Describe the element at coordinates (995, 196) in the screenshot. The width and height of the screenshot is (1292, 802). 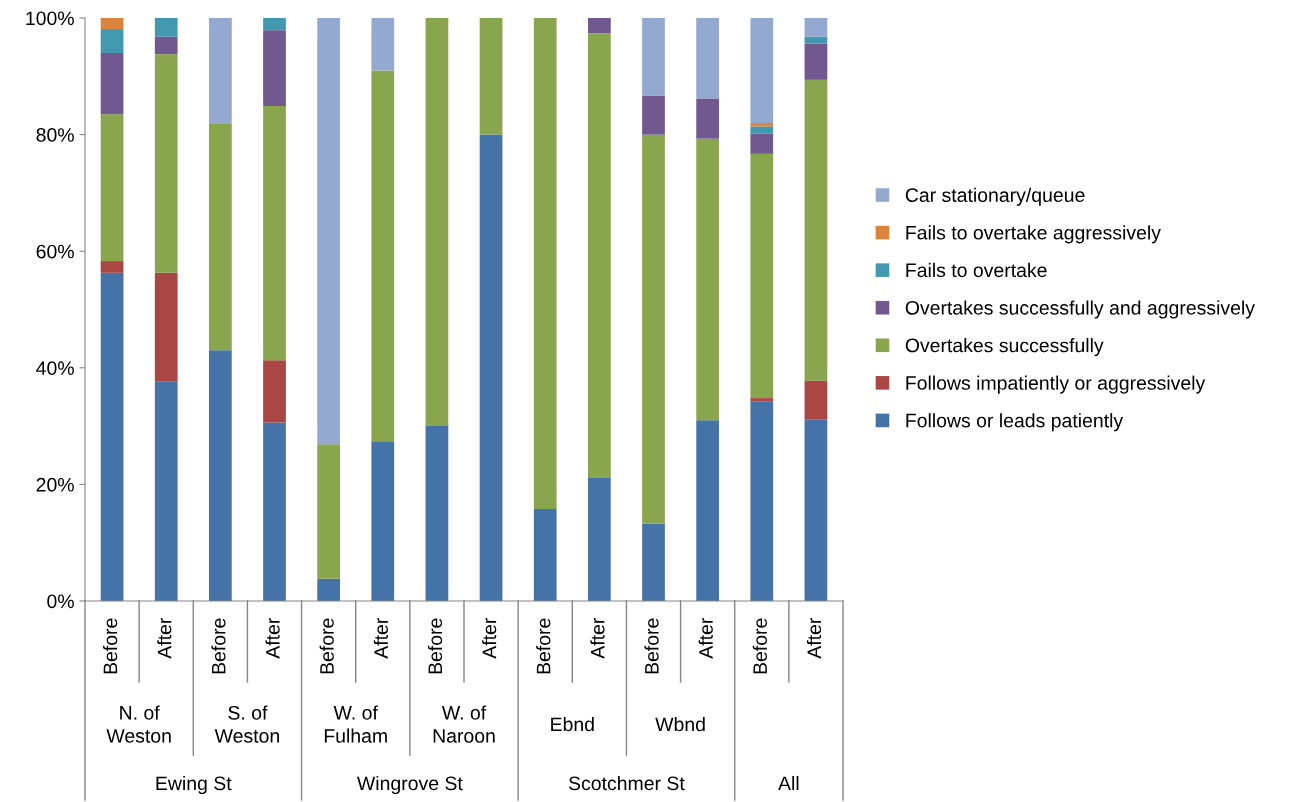
I see `legend-label: Car stationary/queue` at that location.